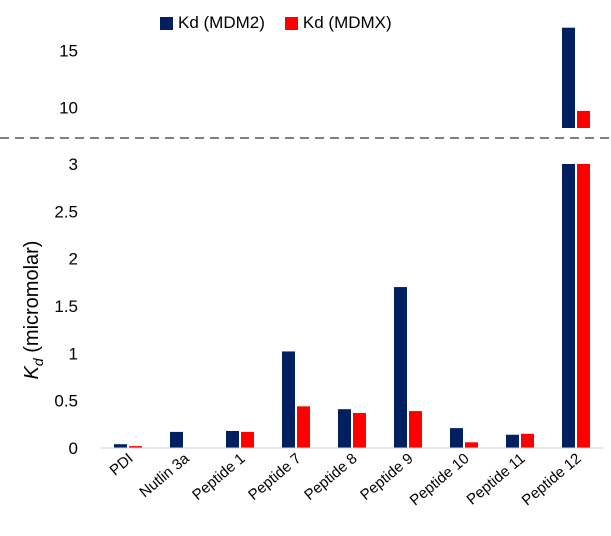 This screenshot has height=536, width=611. Describe the element at coordinates (221, 22) in the screenshot. I see `legend-label-mdm2: Kd (MDM2)` at that location.